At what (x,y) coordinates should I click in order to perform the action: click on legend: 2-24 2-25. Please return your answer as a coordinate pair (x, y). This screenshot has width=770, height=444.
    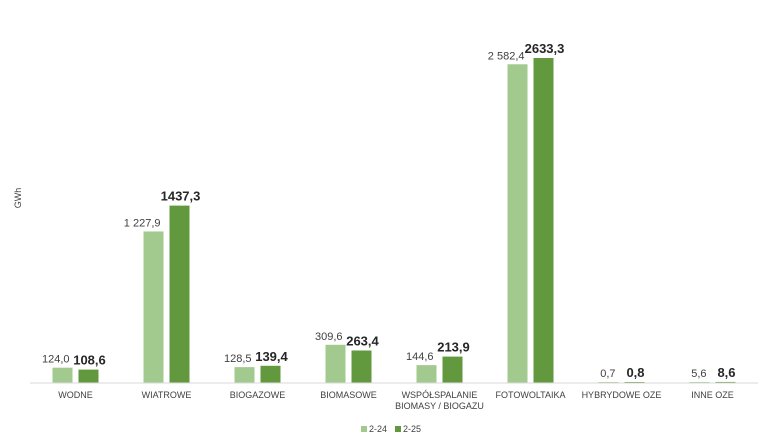
    Looking at the image, I should click on (391, 429).